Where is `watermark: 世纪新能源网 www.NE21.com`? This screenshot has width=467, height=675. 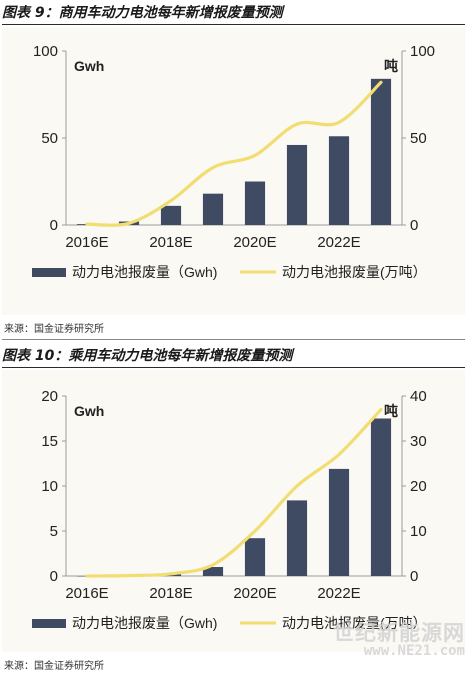
watermark: 世纪新能源网 www.NE21.com is located at coordinates (382, 640).